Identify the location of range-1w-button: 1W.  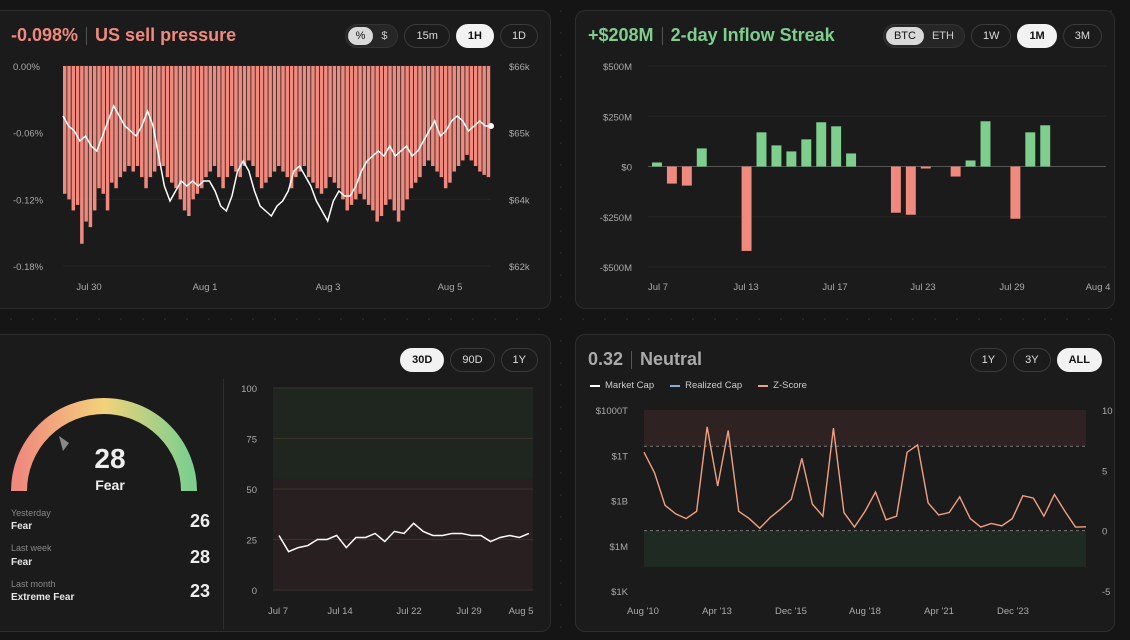
(991, 36).